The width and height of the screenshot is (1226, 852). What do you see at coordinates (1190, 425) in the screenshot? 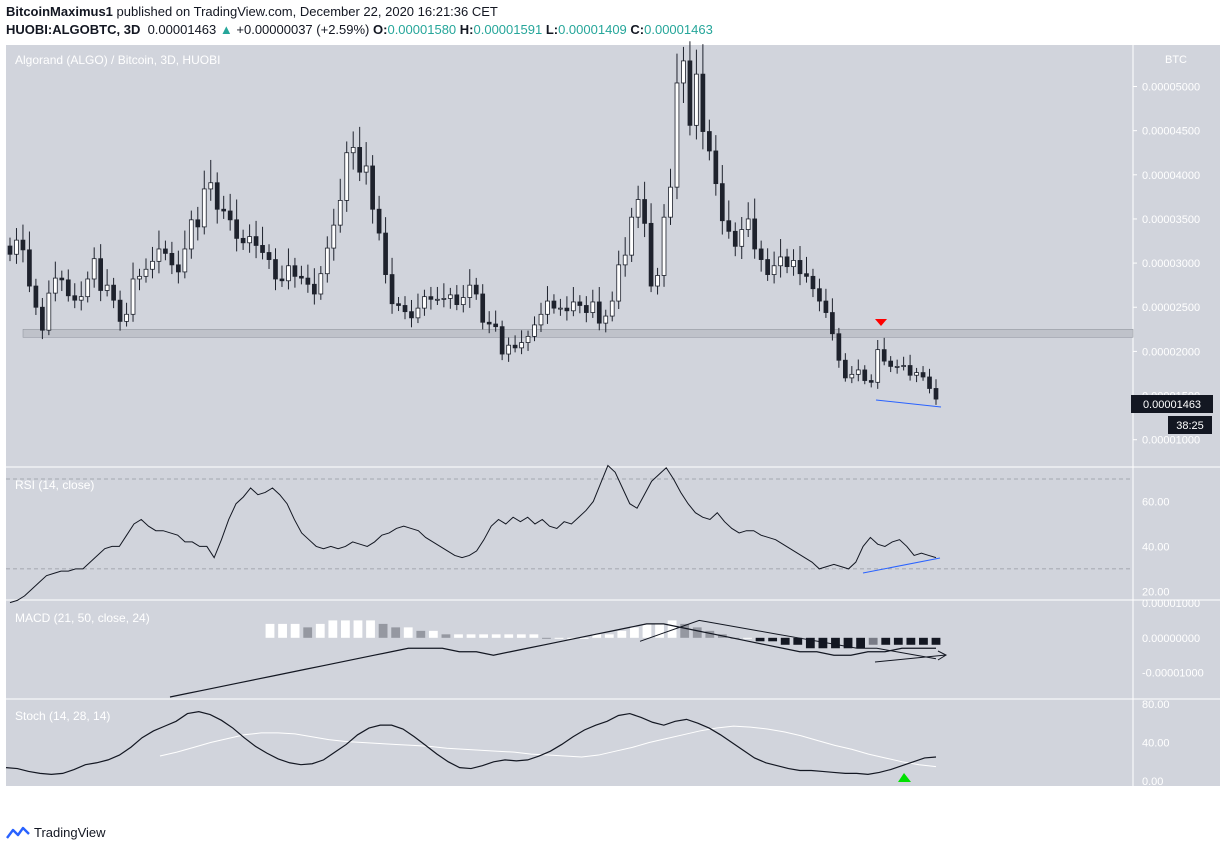
I see `countdown-badge` at bounding box center [1190, 425].